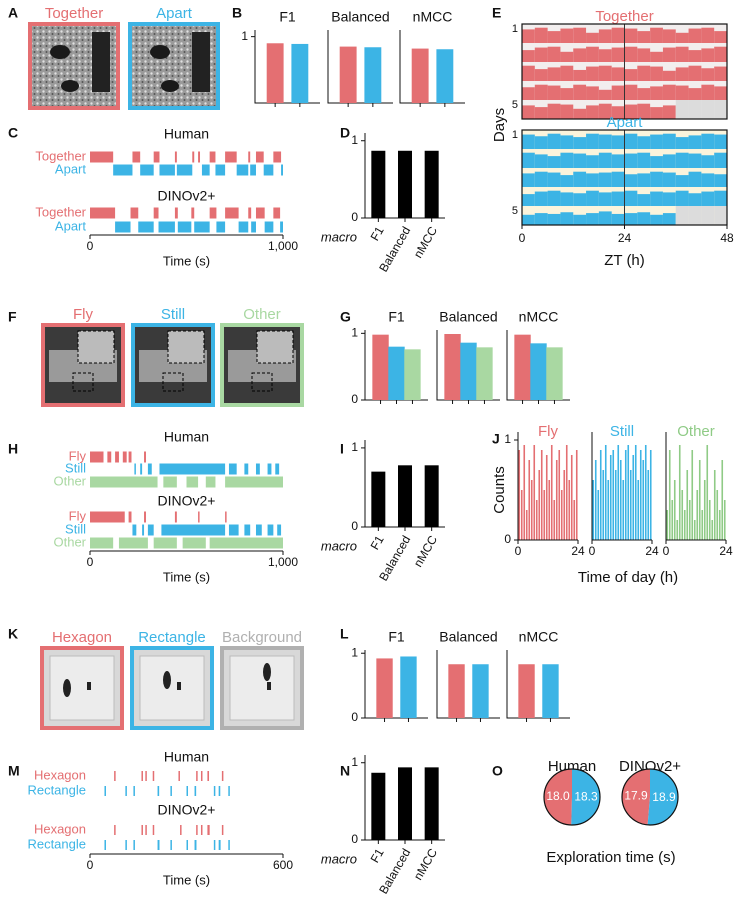 This screenshot has height=899, width=743. I want to click on image-caption: Rectangle, so click(172, 637).